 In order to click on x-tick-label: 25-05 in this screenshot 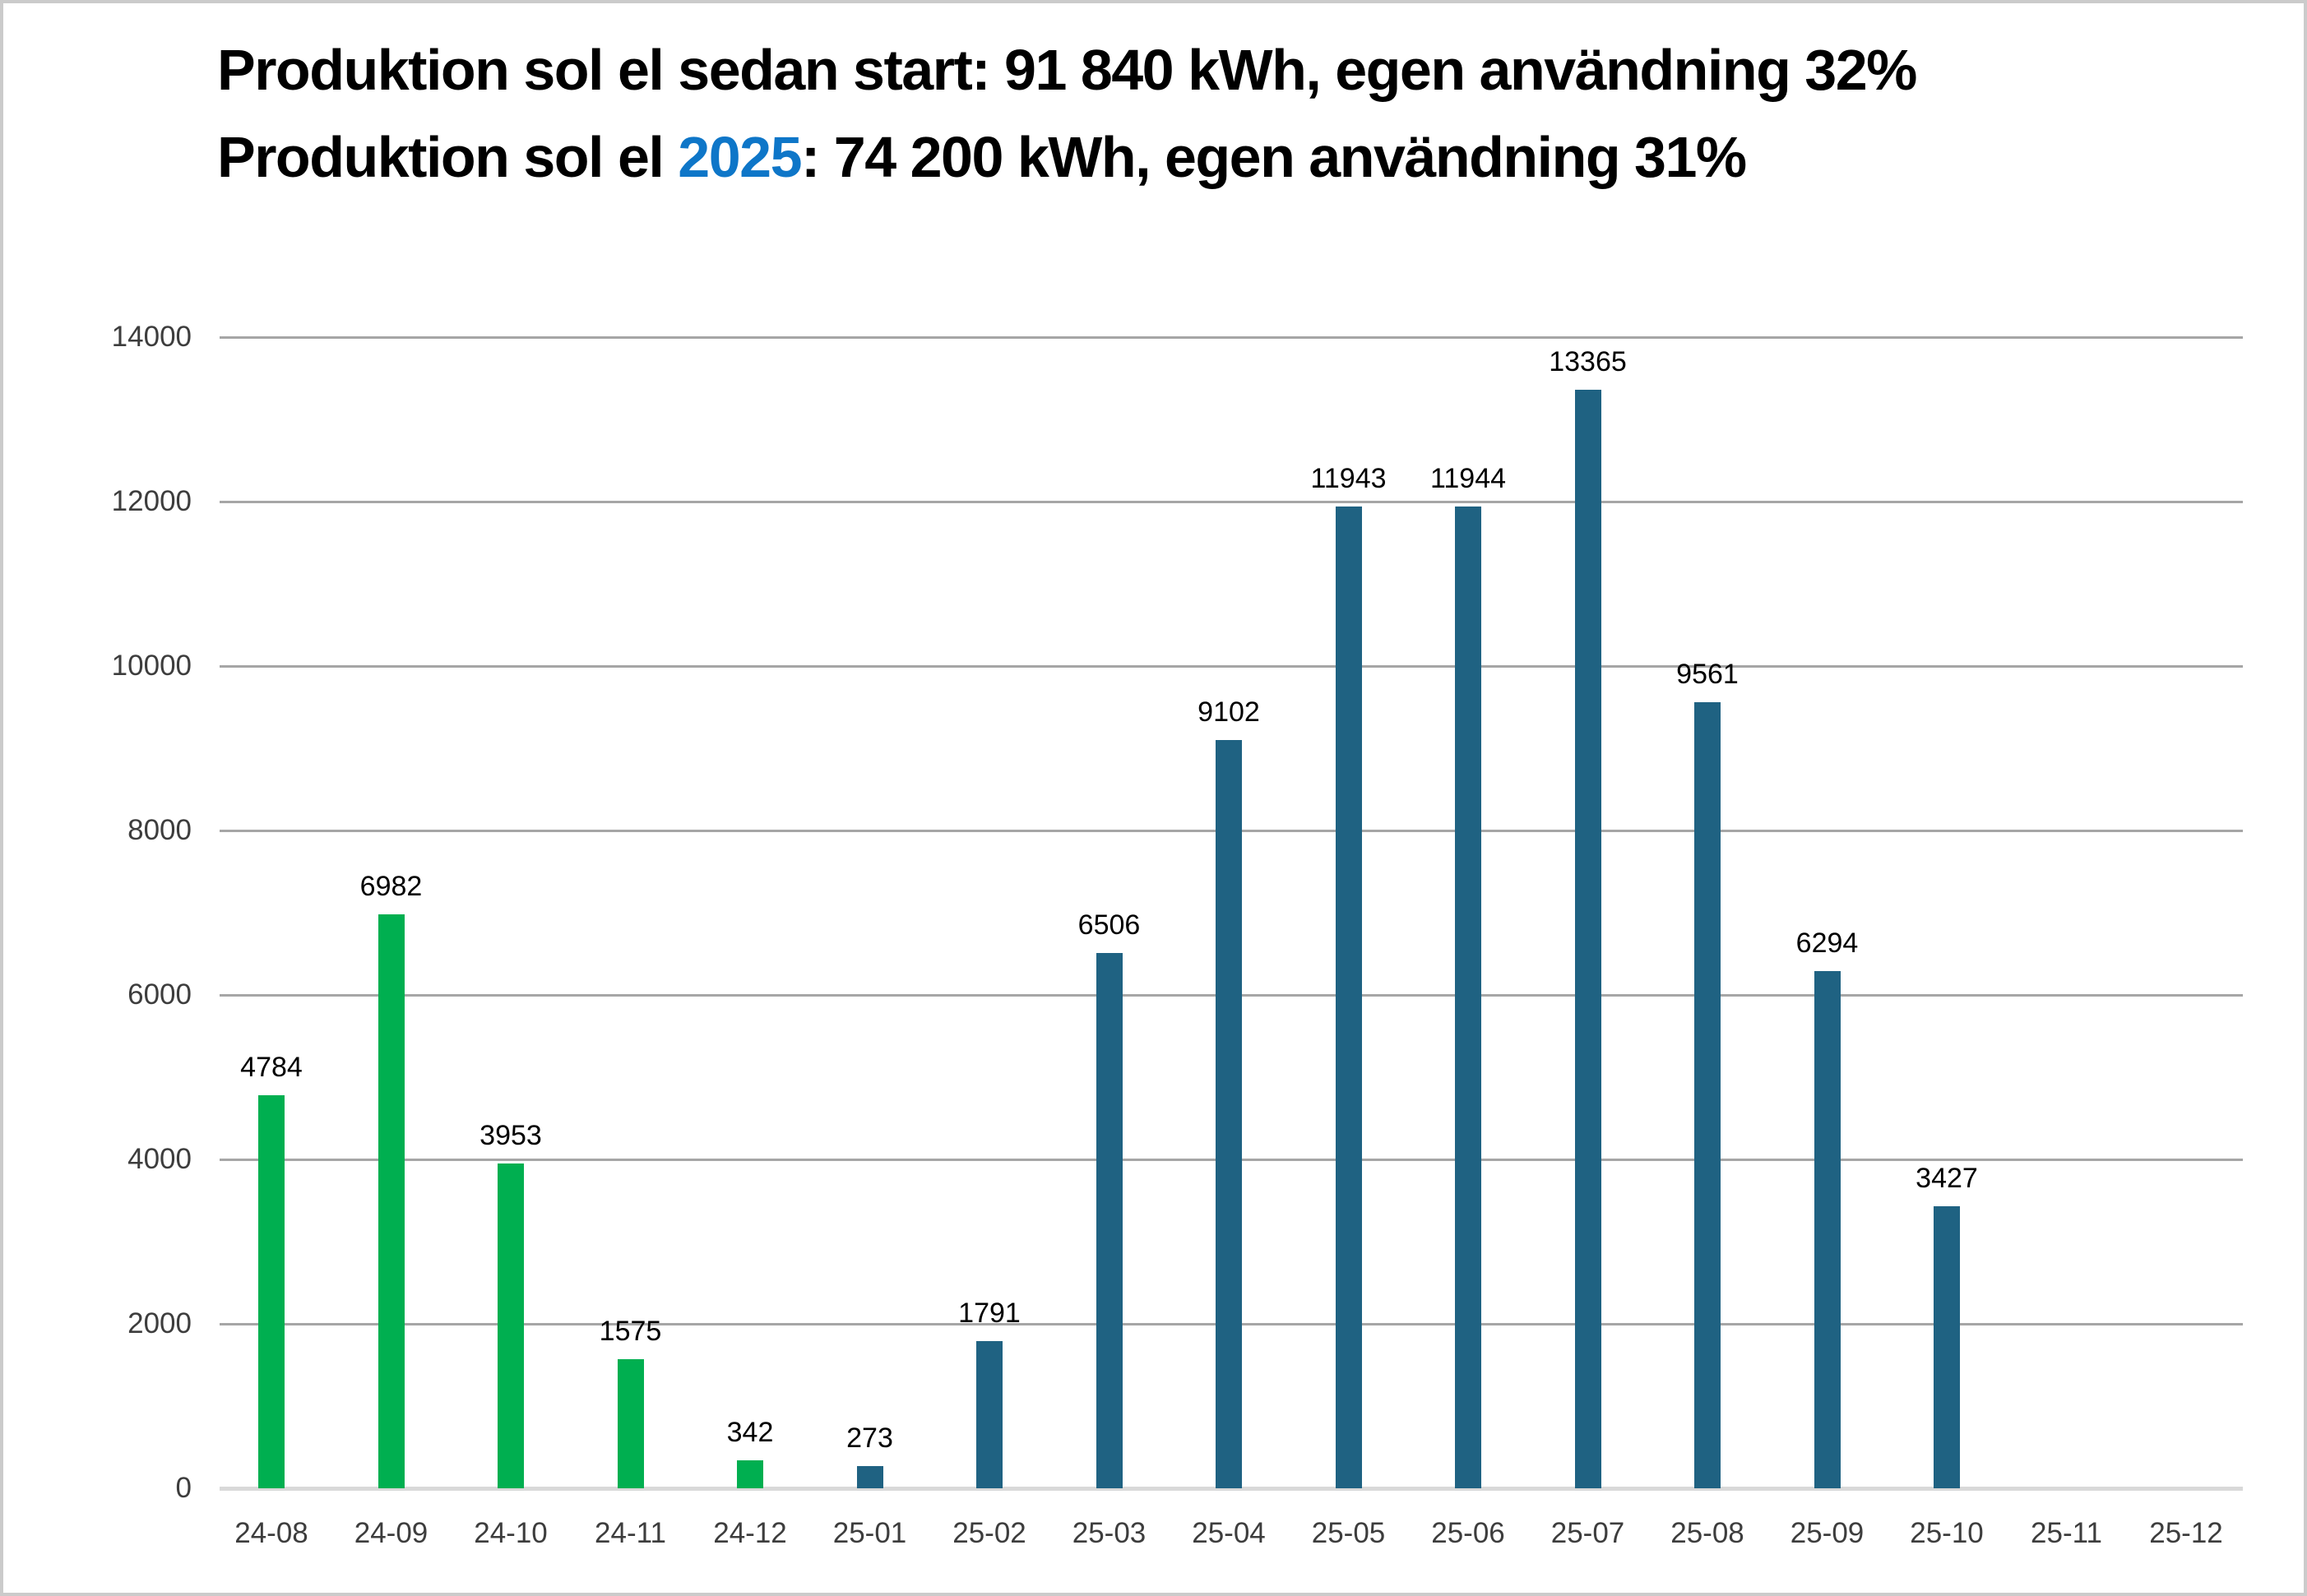, I will do `click(1349, 1533)`.